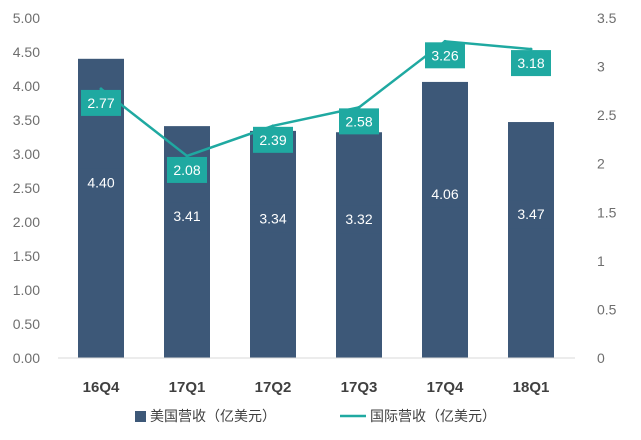 The image size is (641, 440). Describe the element at coordinates (607, 18) in the screenshot. I see `right-axis-tick-label: 3.5` at that location.